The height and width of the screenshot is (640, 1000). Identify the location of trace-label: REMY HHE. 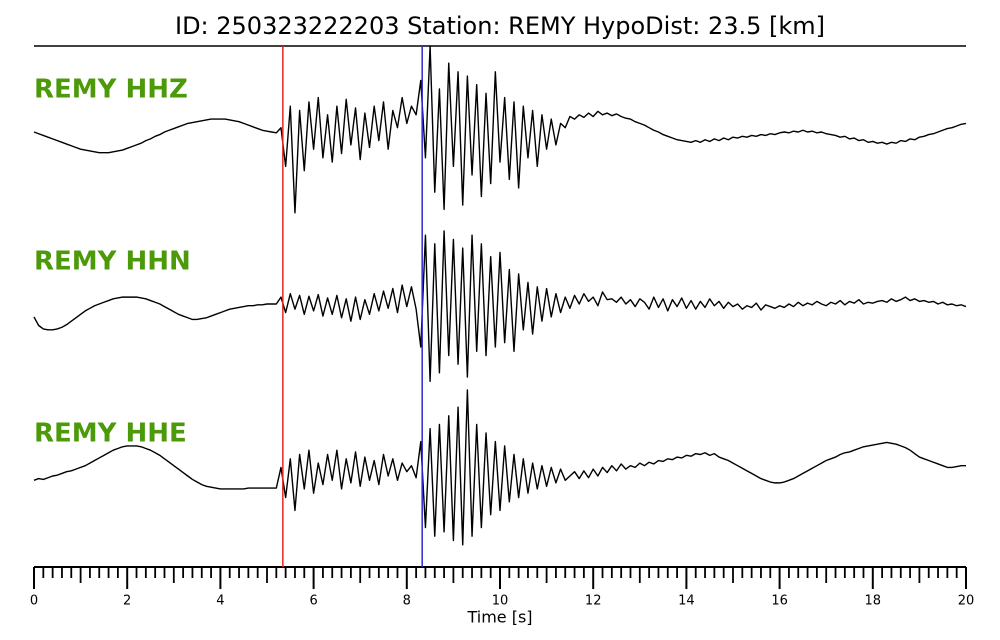
(110, 434).